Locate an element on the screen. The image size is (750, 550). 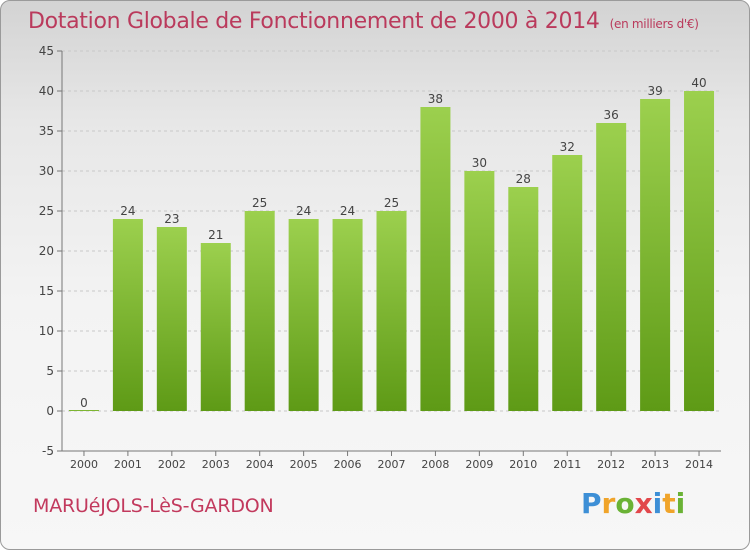
bar-value-label: 36 is located at coordinates (611, 115).